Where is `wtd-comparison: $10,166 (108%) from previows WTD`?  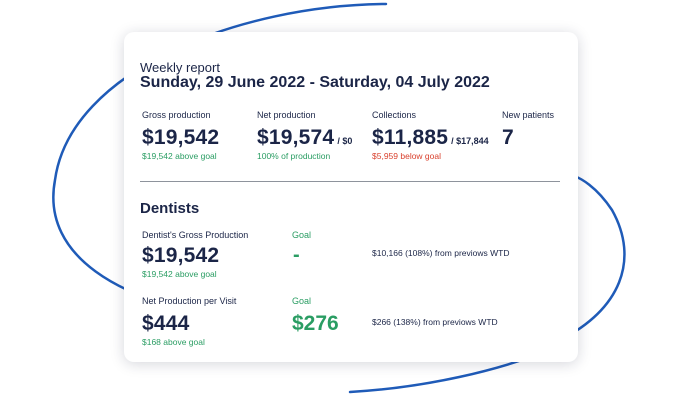
wtd-comparison: $10,166 (108%) from previows WTD is located at coordinates (441, 253).